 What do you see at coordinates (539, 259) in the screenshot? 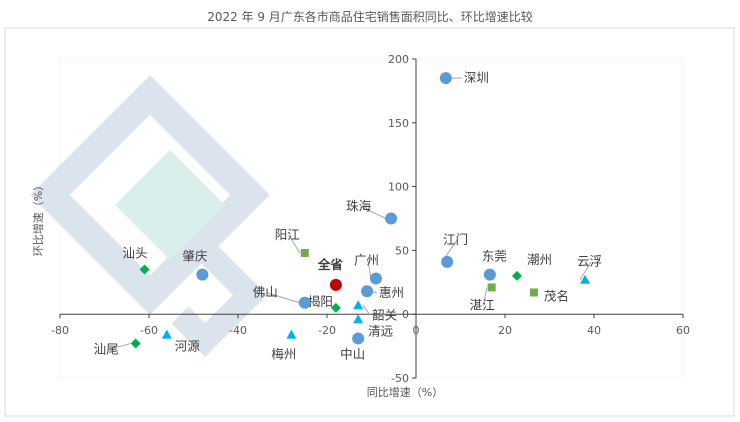
I see `point-label: 潮州` at bounding box center [539, 259].